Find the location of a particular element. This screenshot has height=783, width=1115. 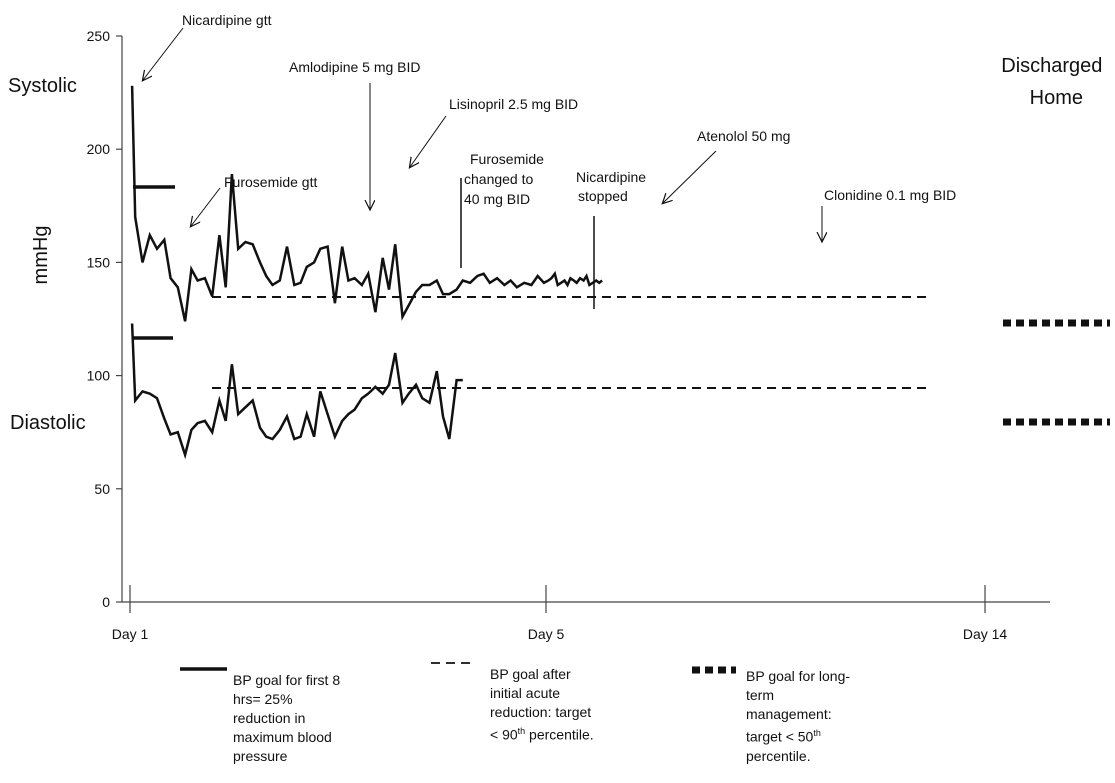

annotation-amlodipine: Amlodipine 5 mg BID is located at coordinates (355, 67).